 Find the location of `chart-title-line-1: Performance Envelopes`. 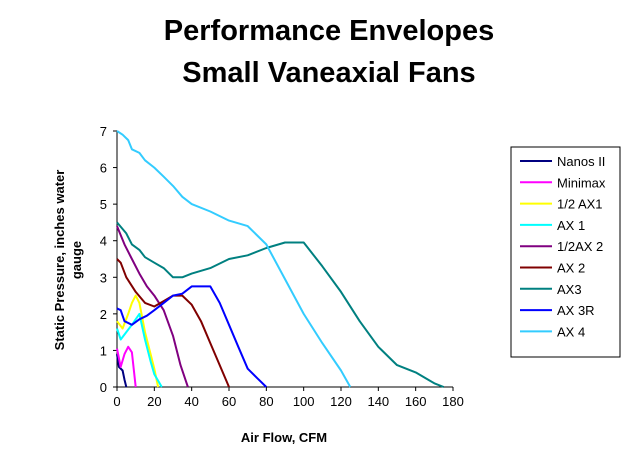

chart-title-line-1: Performance Envelopes is located at coordinates (329, 31).